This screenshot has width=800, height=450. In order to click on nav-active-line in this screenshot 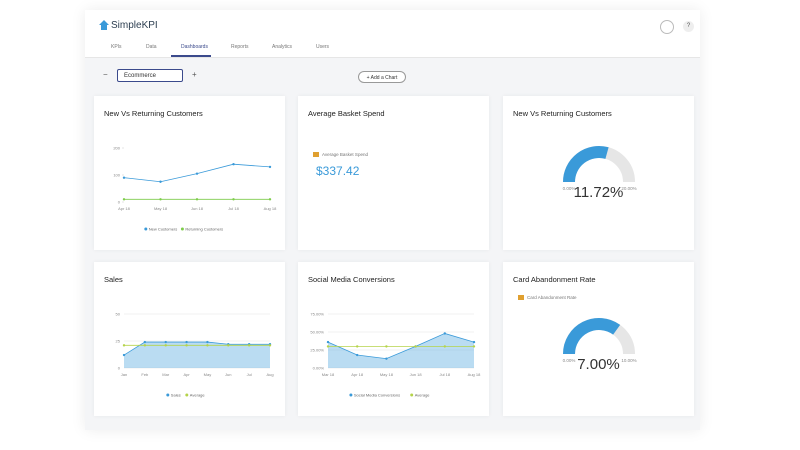, I will do `click(191, 56)`.